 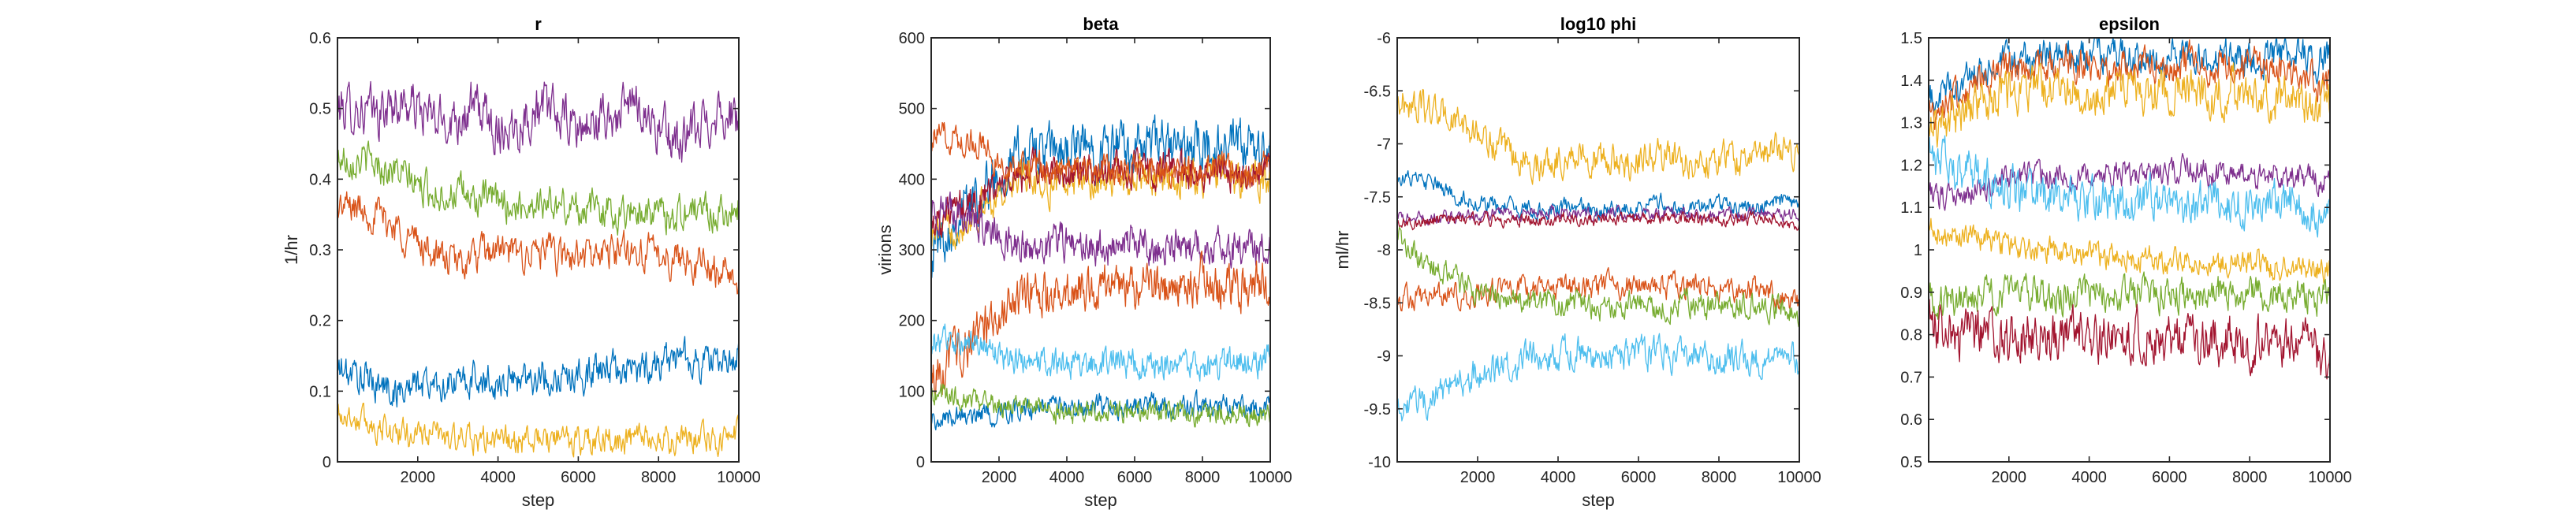 I want to click on y-tick-label: -8.5, so click(x=1377, y=303).